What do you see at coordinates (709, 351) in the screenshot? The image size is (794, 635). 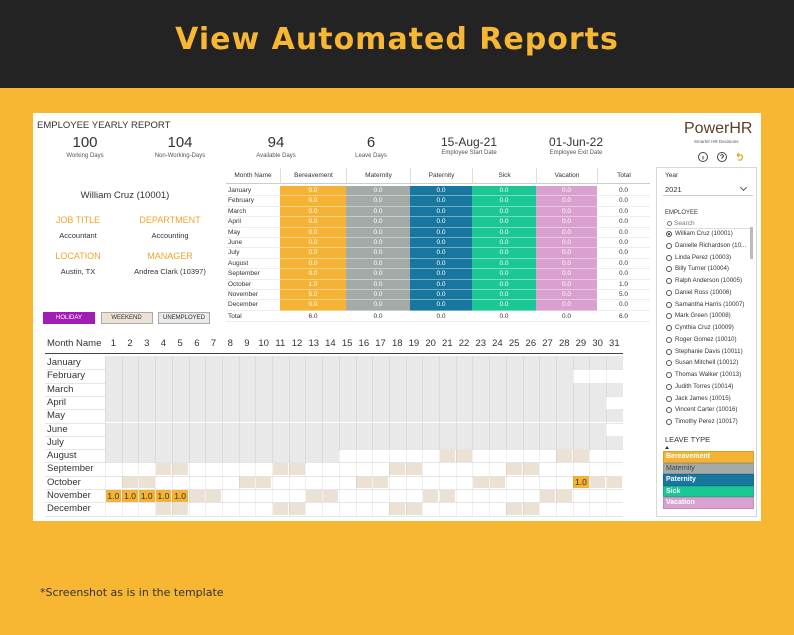 I see `employee-option: Stephanie Davis (10011)` at bounding box center [709, 351].